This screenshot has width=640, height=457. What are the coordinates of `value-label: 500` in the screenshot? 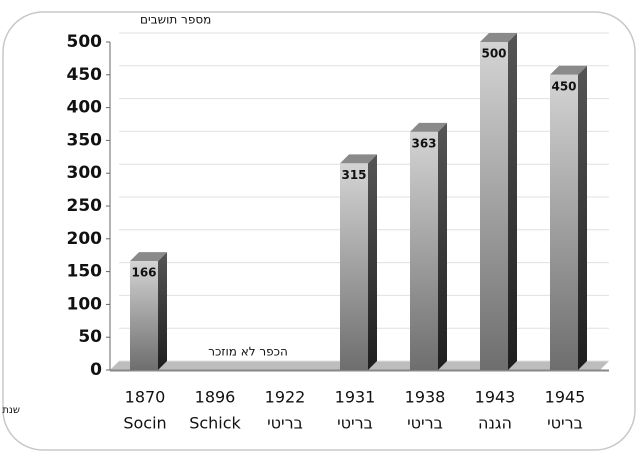 It's located at (493, 54).